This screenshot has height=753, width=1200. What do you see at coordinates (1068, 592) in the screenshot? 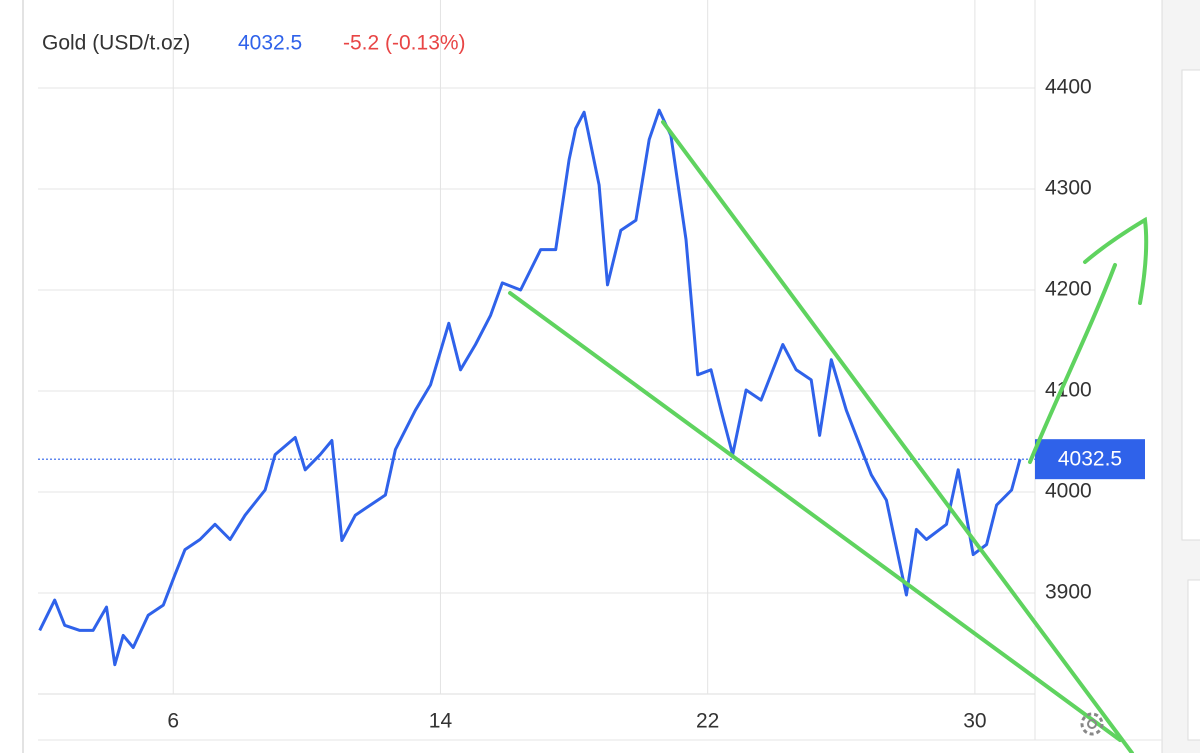
I see `y-tick-label: 3900` at bounding box center [1068, 592].